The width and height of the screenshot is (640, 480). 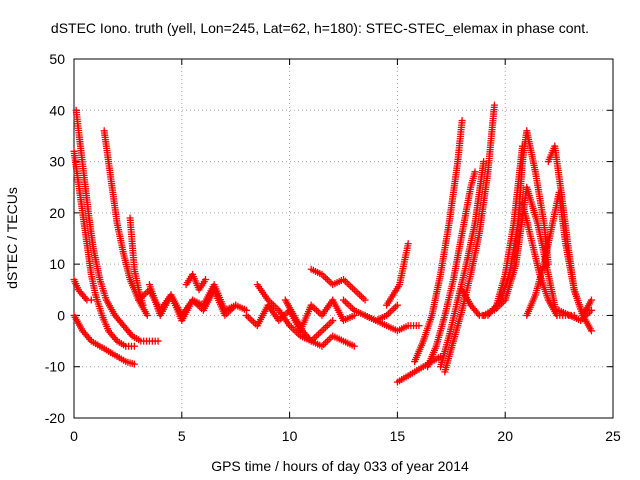 What do you see at coordinates (57, 213) in the screenshot?
I see `y-tick-label: 20` at bounding box center [57, 213].